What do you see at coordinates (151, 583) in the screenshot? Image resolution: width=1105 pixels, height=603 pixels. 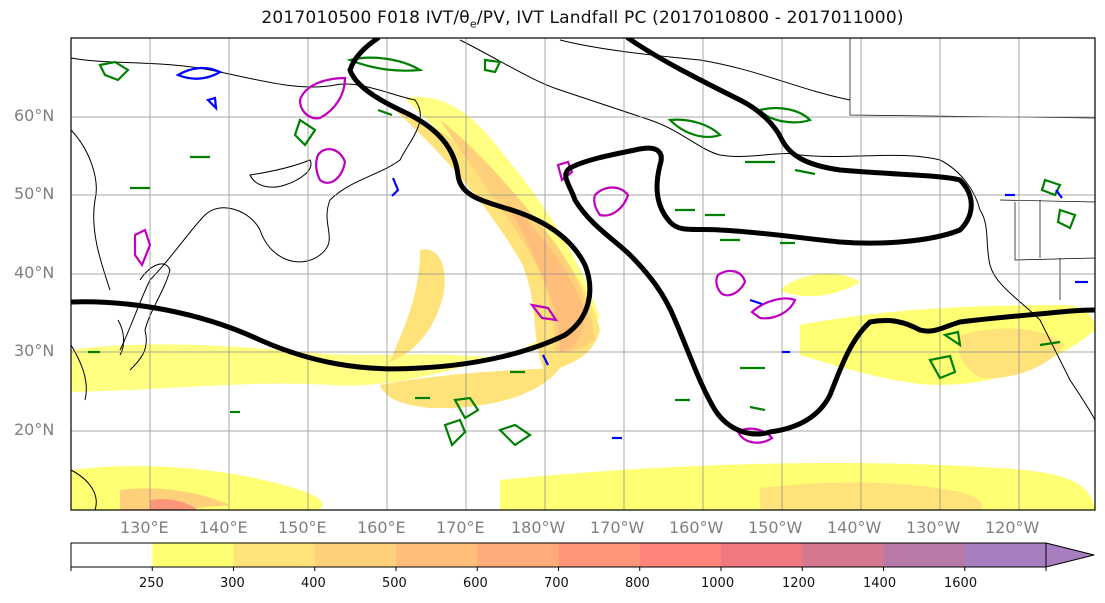 I see `colorbar-tick-label: 250` at bounding box center [151, 583].